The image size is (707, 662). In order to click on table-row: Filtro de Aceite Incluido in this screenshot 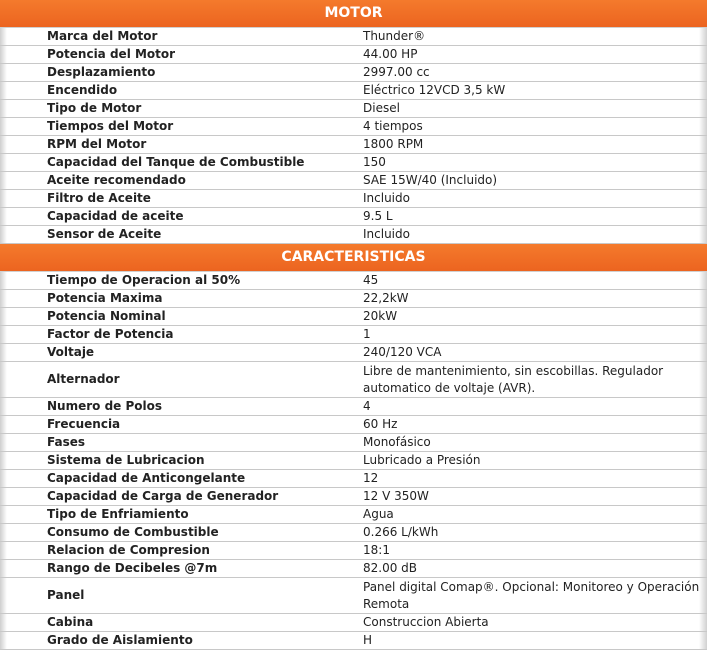, I will do `click(353, 199)`.